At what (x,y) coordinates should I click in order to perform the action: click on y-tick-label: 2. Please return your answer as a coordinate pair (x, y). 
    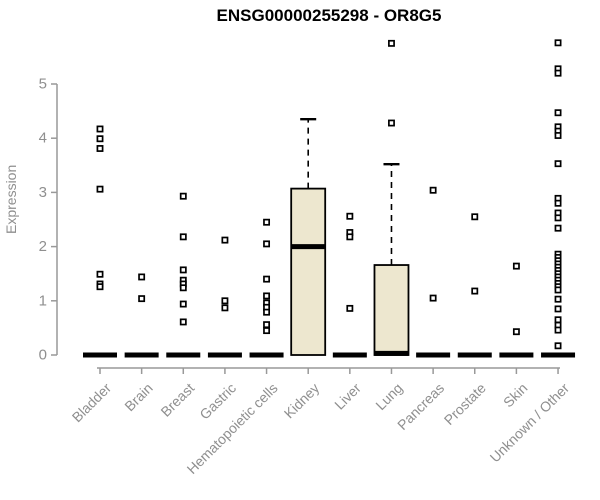
    Looking at the image, I should click on (43, 246).